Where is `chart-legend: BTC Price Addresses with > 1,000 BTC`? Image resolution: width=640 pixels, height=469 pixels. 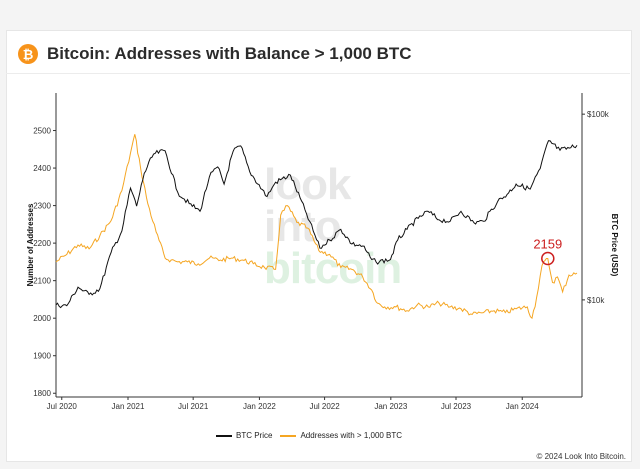
chart-legend: BTC Price Addresses with > 1,000 BTC is located at coordinates (313, 435).